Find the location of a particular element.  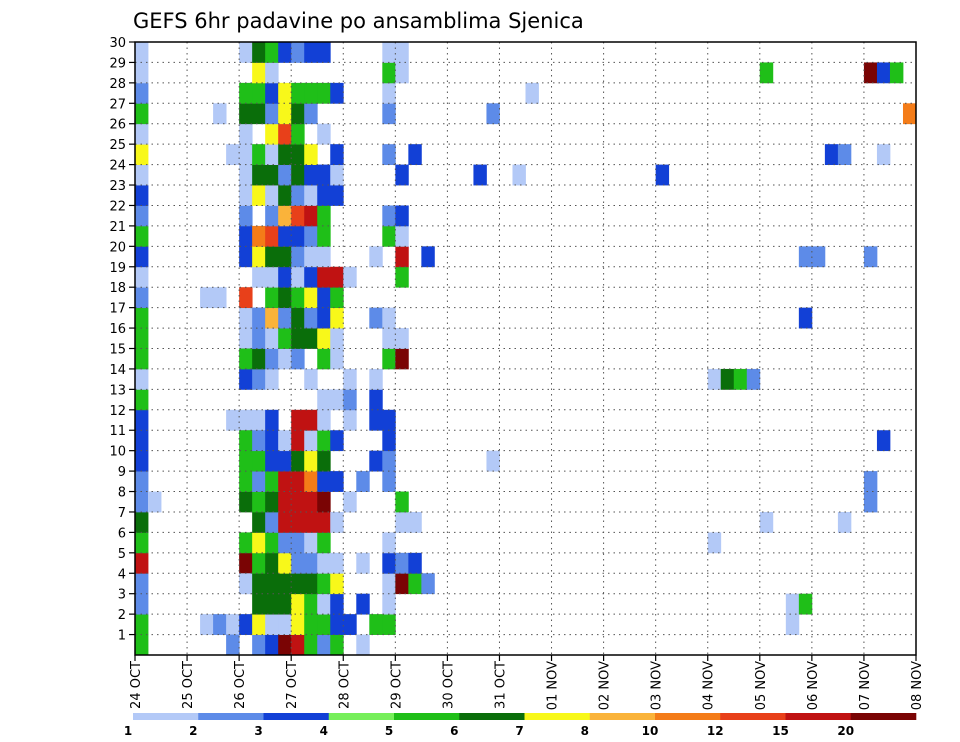

y-tick-label: 24 is located at coordinates (117, 166).